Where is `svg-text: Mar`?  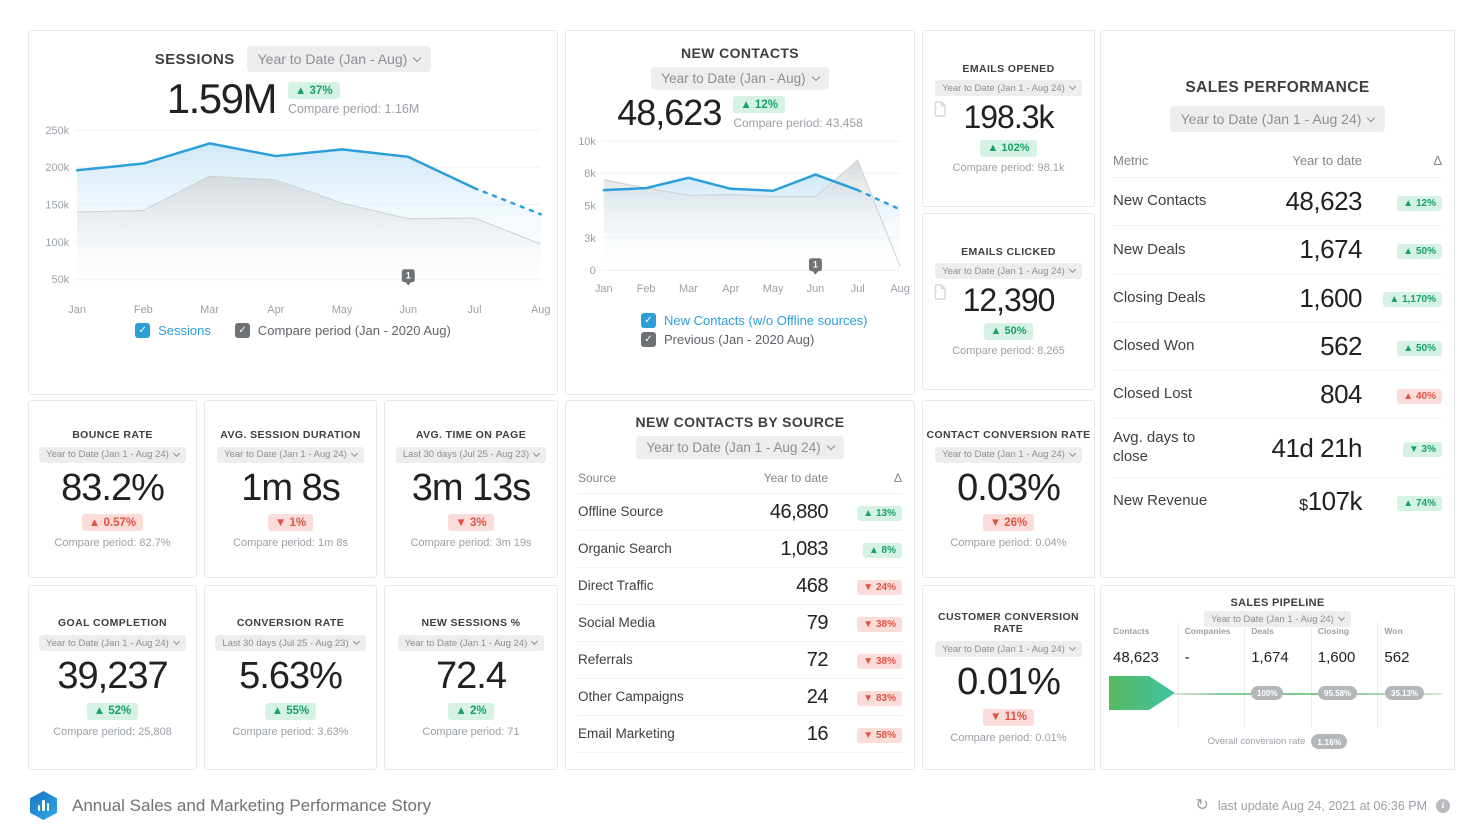 svg-text: Mar is located at coordinates (688, 289).